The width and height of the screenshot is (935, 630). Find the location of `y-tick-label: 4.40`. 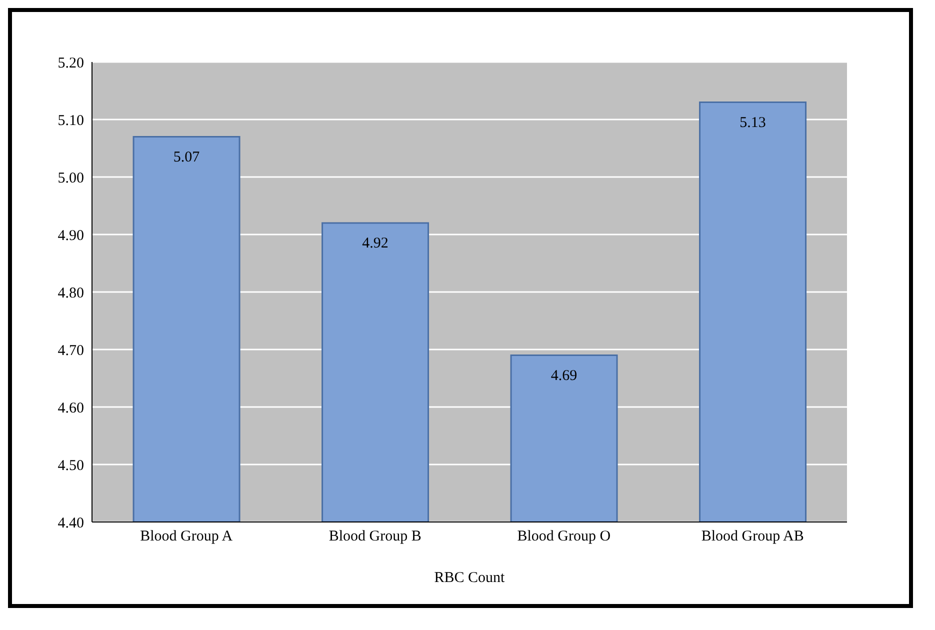

y-tick-label: 4.40 is located at coordinates (71, 523).